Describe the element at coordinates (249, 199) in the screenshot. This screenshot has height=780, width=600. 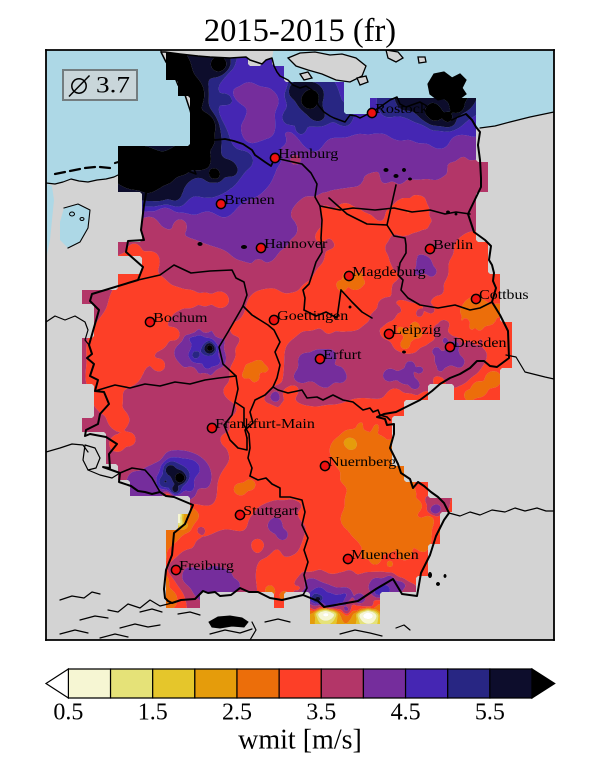
I see `svg-text: Bremen` at that location.